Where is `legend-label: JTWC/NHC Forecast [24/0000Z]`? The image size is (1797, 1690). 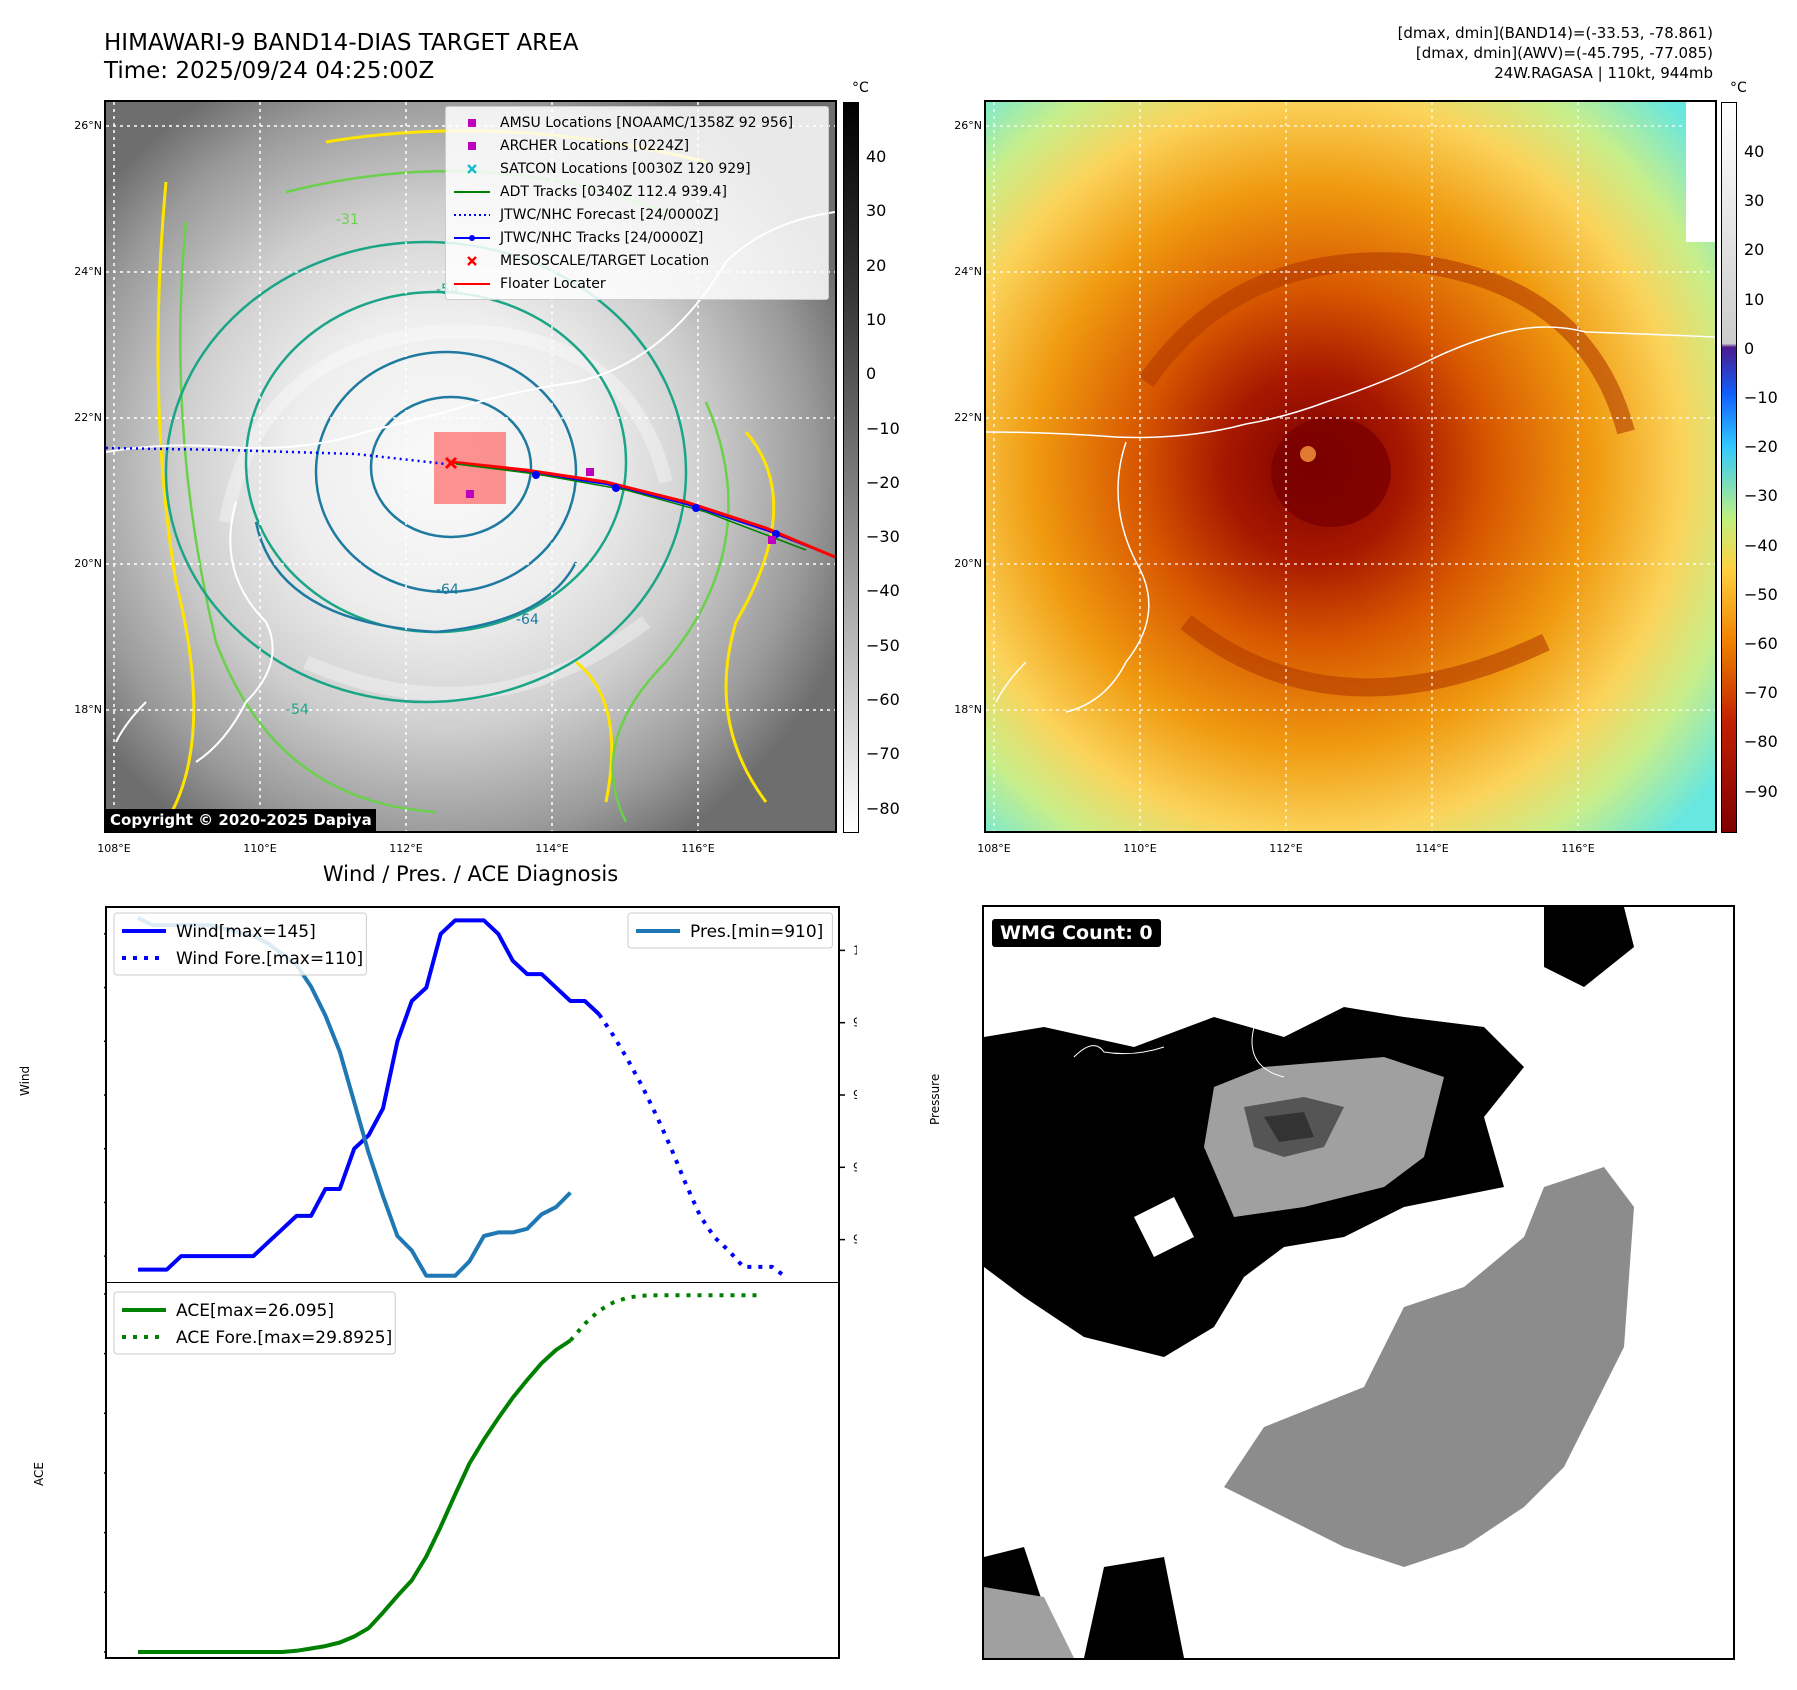
legend-label: JTWC/NHC Forecast [24/0000Z] is located at coordinates (609, 214).